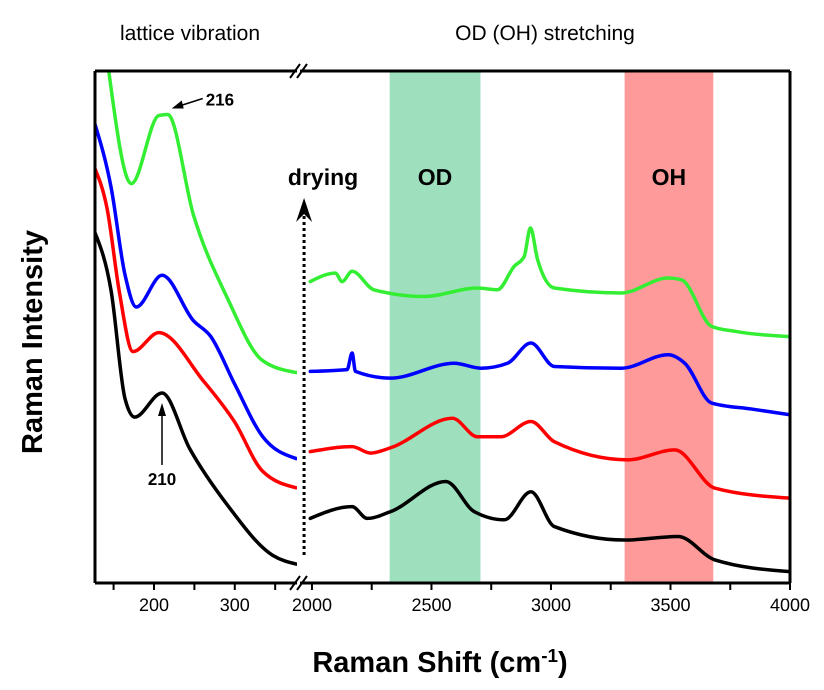  I want to click on y-axis-title: Raman Intensity, so click(33, 342).